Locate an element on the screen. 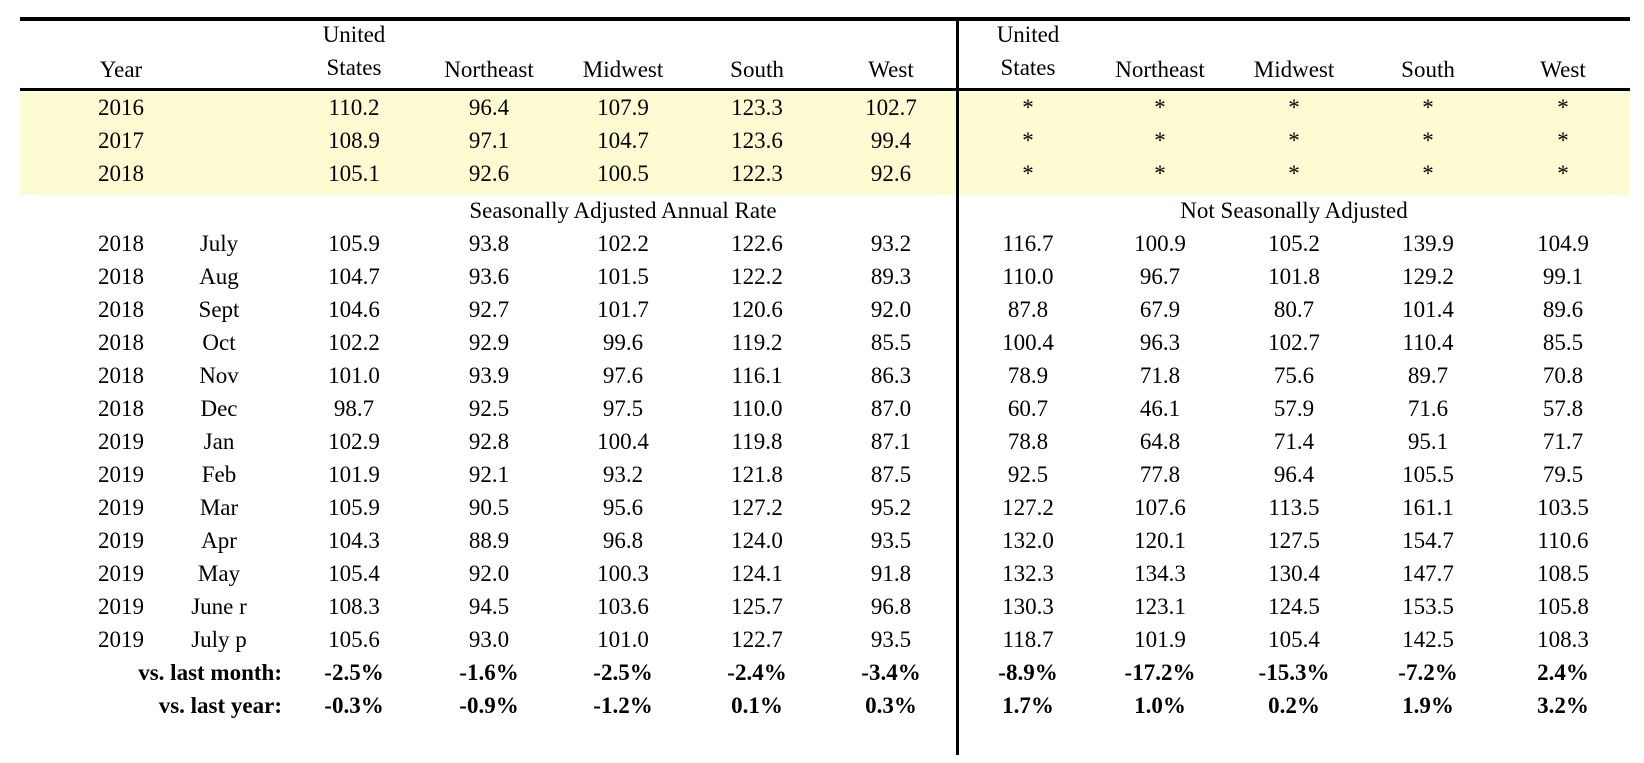  cell: 92.9 is located at coordinates (489, 342).